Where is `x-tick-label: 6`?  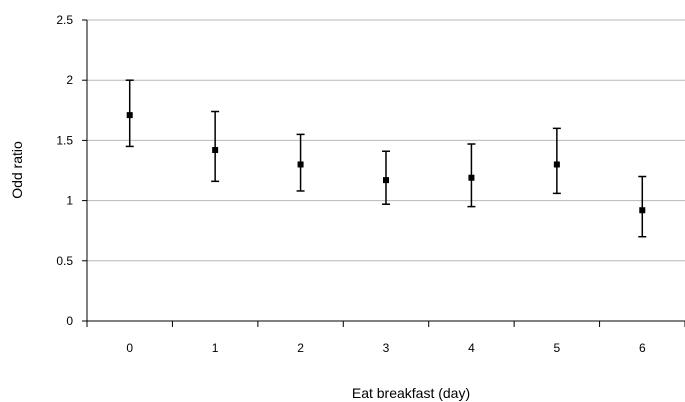 x-tick-label: 6 is located at coordinates (642, 348).